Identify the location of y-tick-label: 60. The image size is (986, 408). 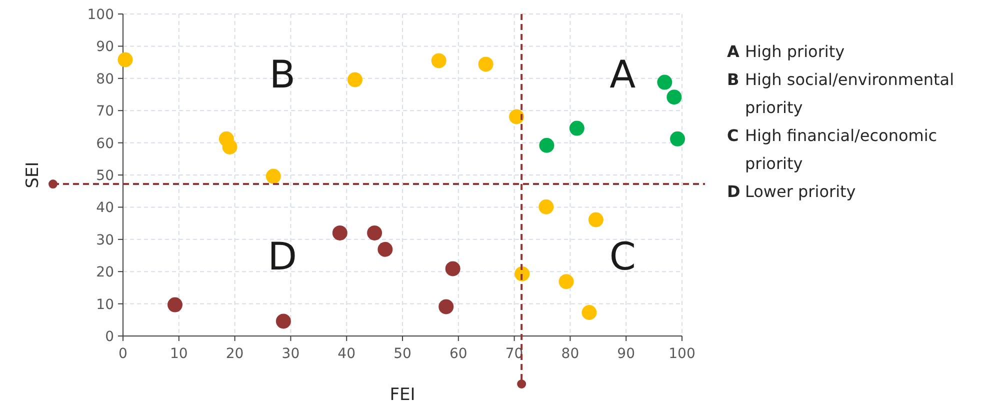
(105, 144).